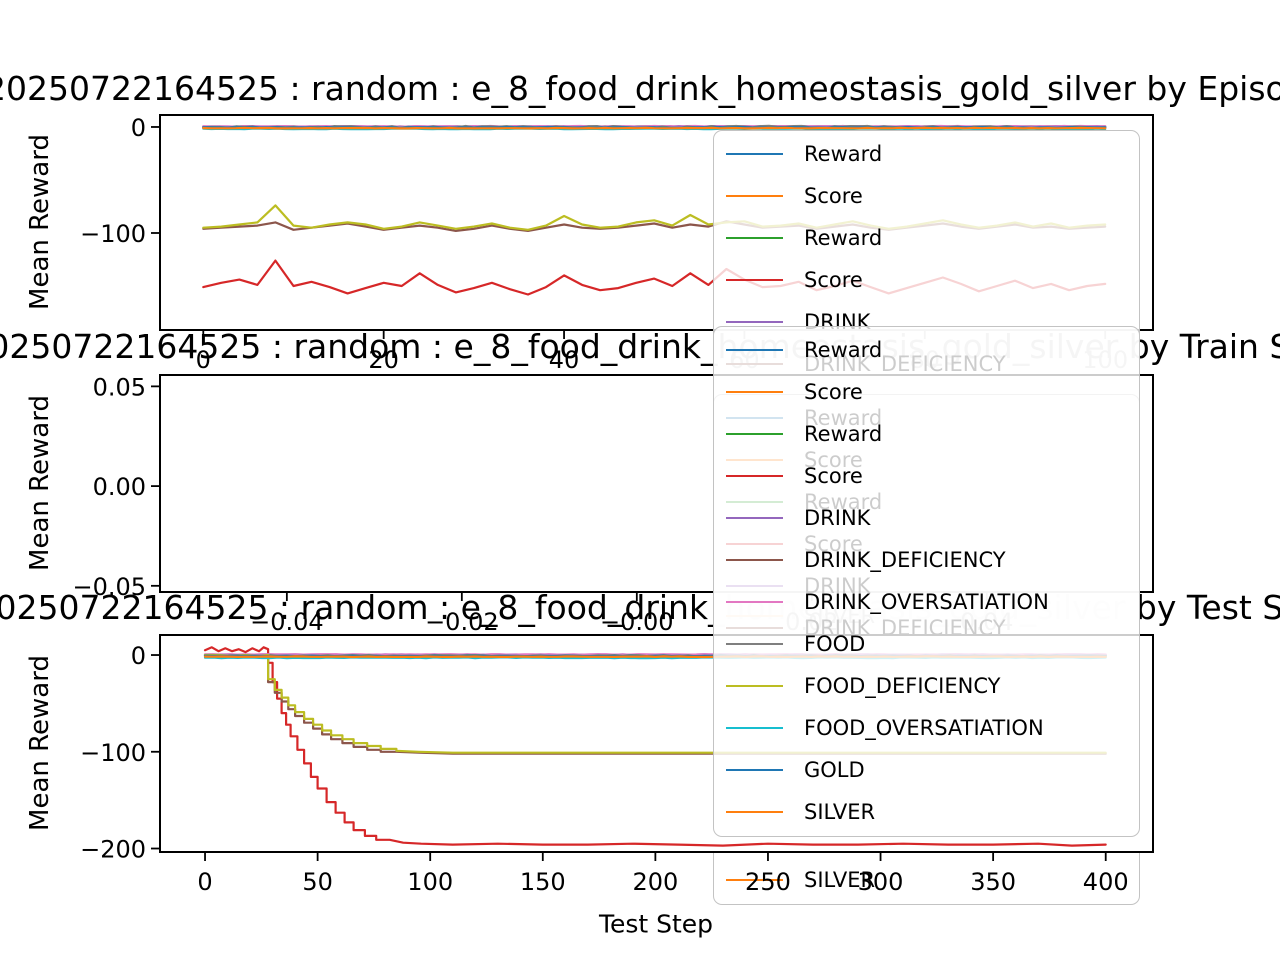  I want to click on subplot-teststep-xlabel: Test Step, so click(656, 924).